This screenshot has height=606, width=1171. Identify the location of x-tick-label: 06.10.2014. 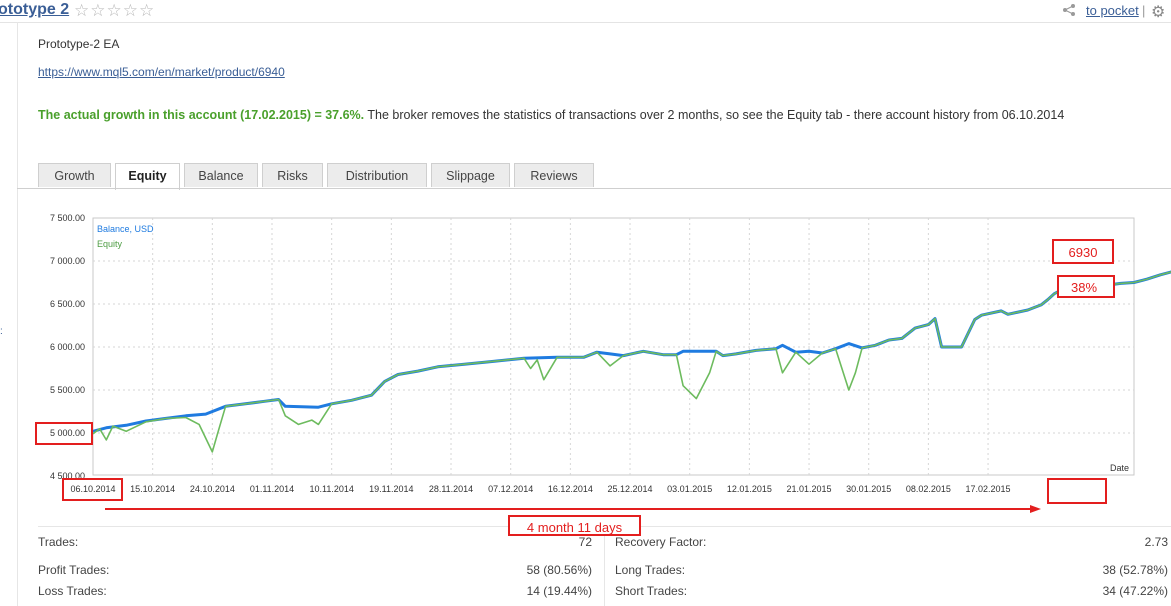
(92, 489).